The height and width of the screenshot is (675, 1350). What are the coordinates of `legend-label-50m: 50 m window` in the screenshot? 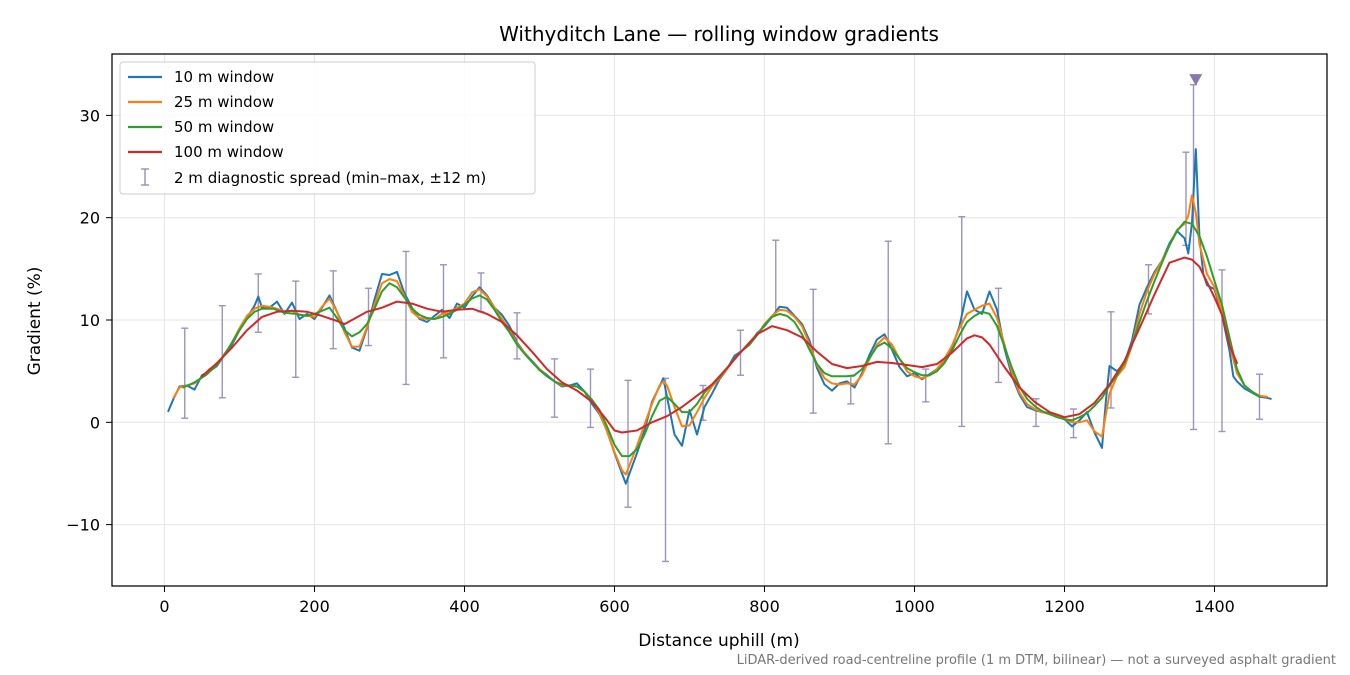 It's located at (224, 127).